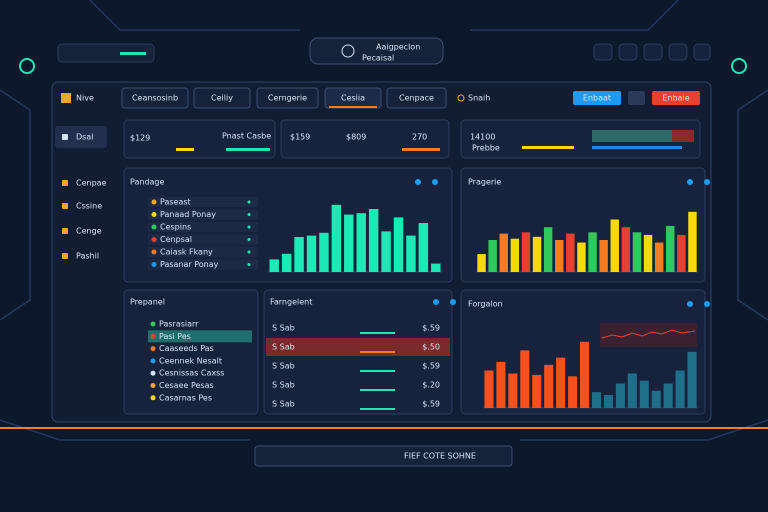 Image resolution: width=768 pixels, height=512 pixels. I want to click on sidebar-icon, so click(65, 137).